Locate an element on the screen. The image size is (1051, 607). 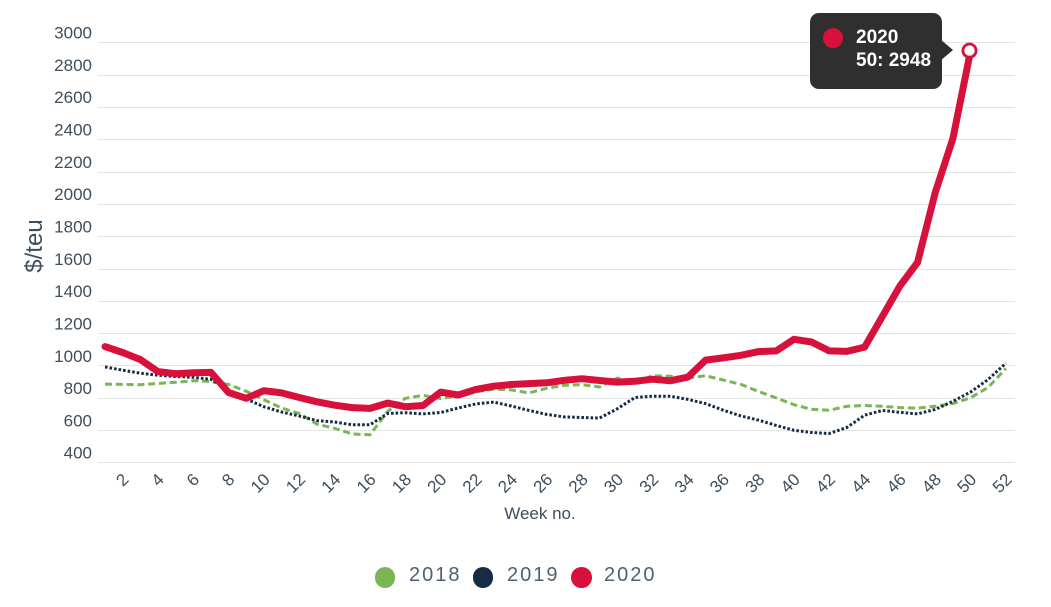
svg-text: 800 is located at coordinates (78, 388).